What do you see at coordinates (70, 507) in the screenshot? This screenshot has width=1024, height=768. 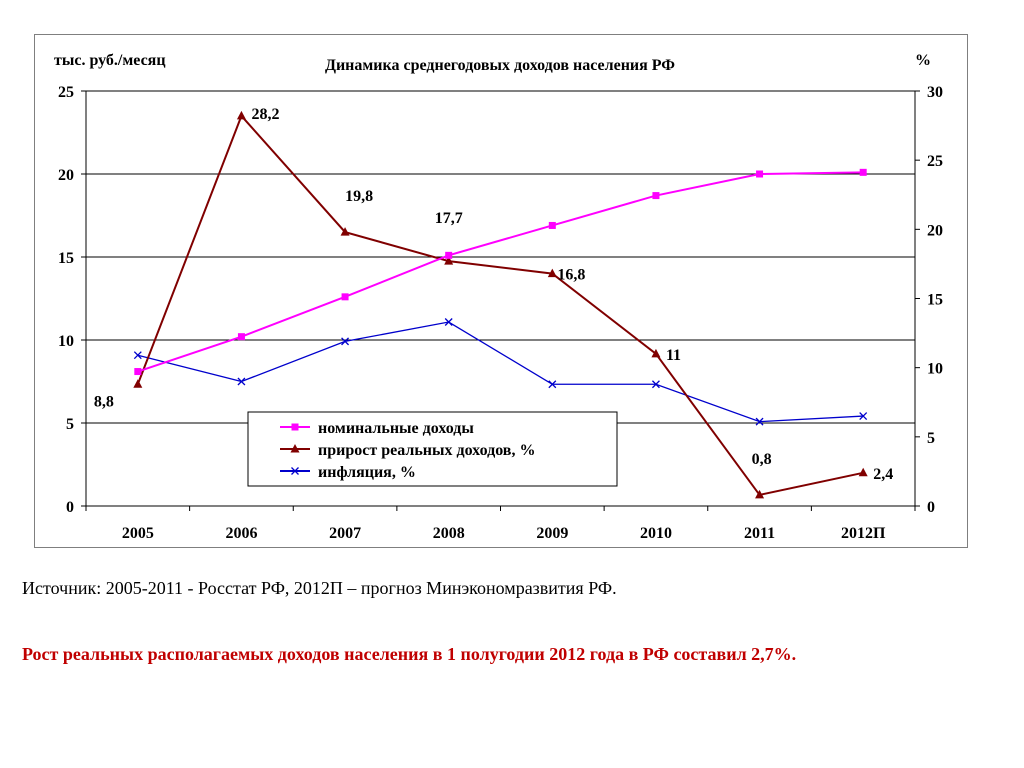 I see `y-left-tick-label: 0` at bounding box center [70, 507].